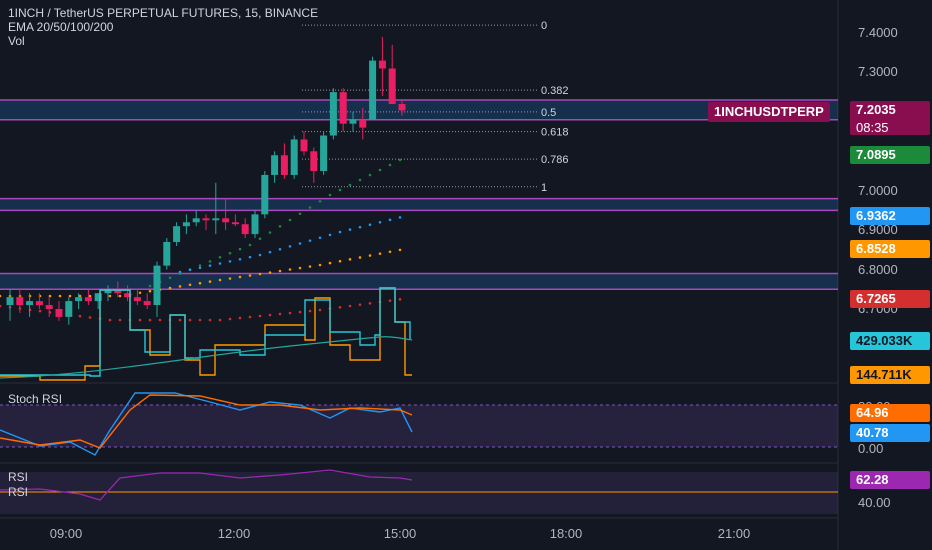  I want to click on y-tick-label: 7.4000, so click(878, 32).